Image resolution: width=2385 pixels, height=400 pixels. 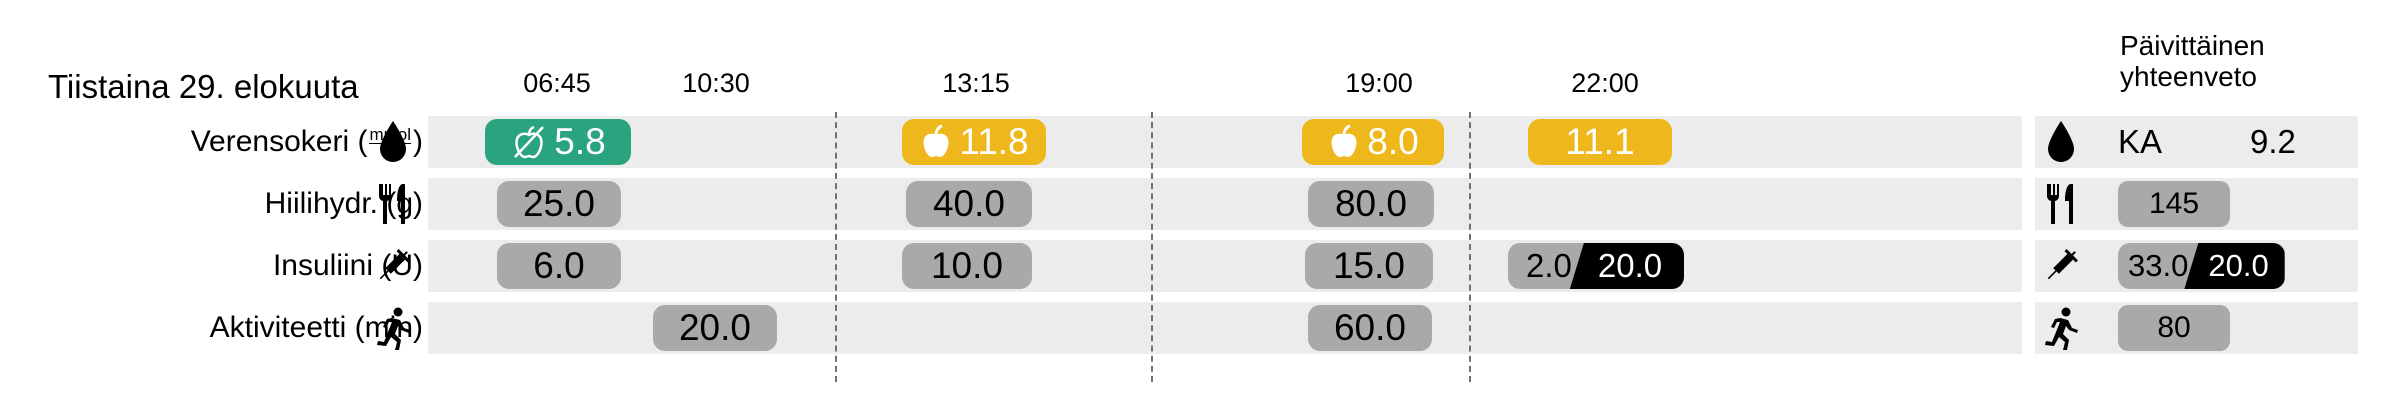 I want to click on carbs-value-pill: 80.0, so click(x=1371, y=204).